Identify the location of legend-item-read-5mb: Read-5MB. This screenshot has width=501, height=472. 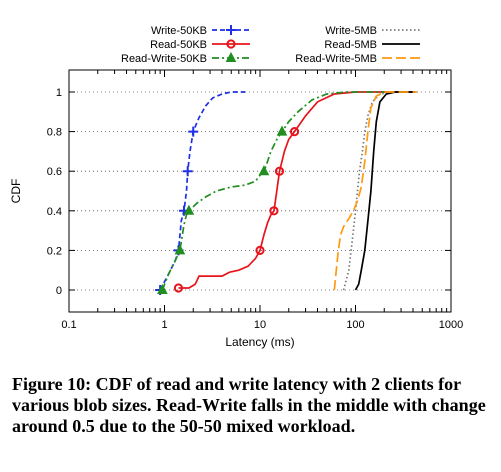
(372, 45).